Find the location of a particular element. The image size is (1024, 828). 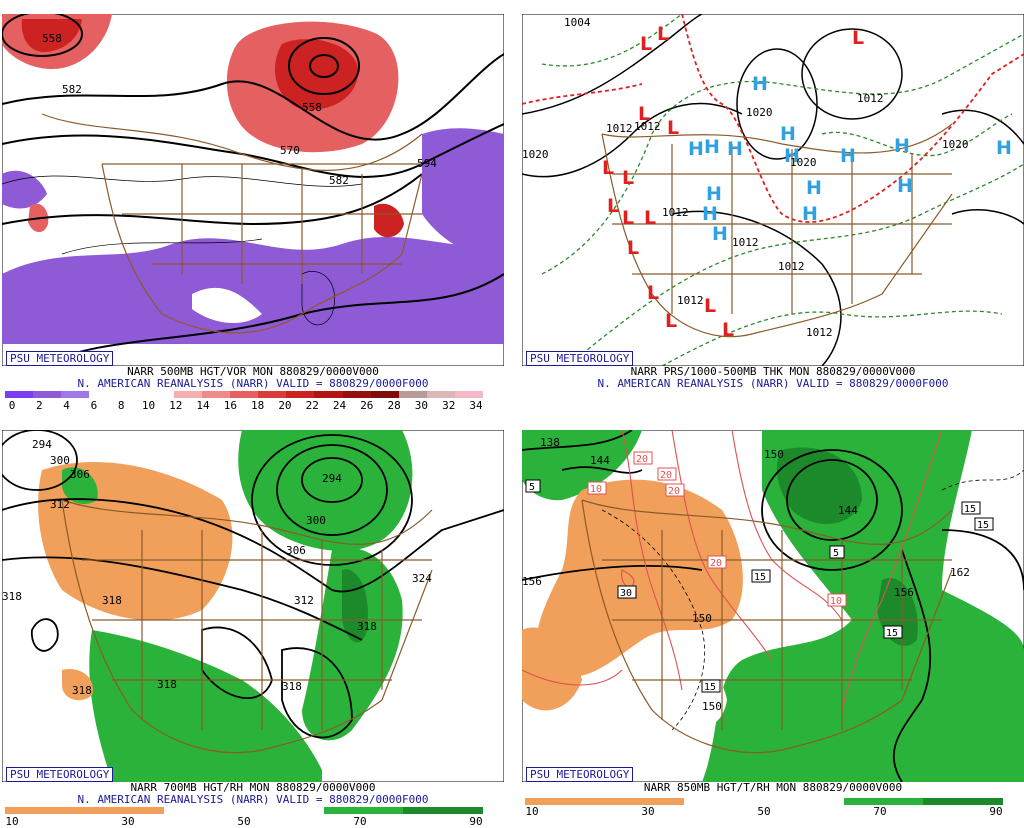

colorbar-tick-label: 26 is located at coordinates (367, 405).